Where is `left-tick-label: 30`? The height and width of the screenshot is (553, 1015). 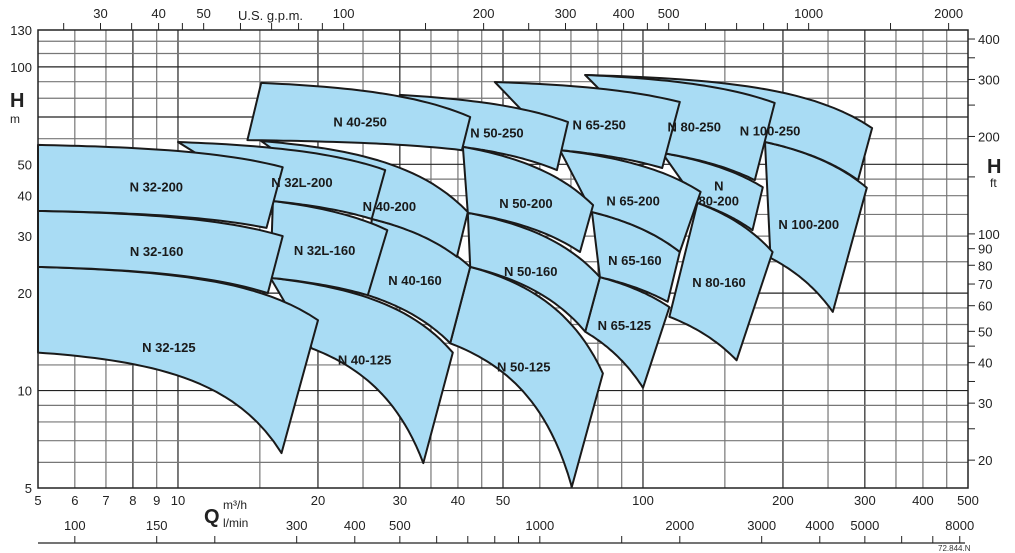 left-tick-label: 30 is located at coordinates (25, 236).